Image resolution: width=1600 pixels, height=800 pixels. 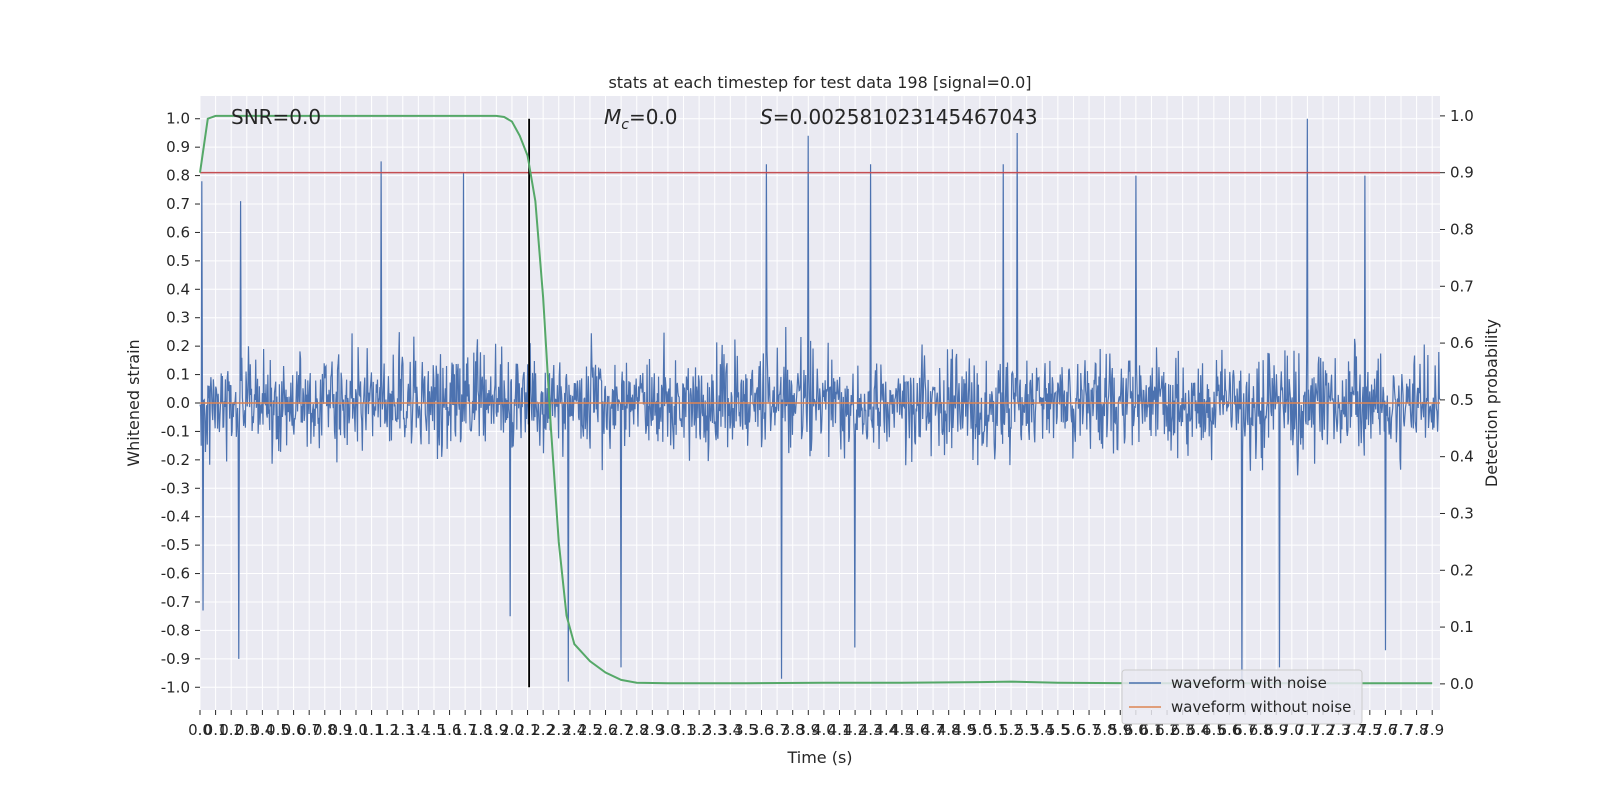 What do you see at coordinates (1249, 683) in the screenshot?
I see `legend-label-noise: waveform with noise` at bounding box center [1249, 683].